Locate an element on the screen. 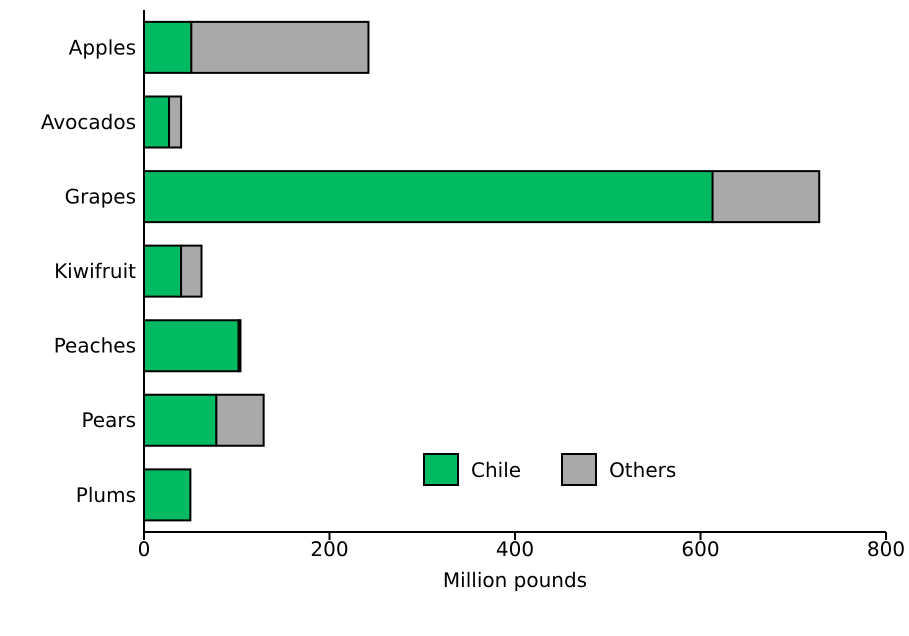 This screenshot has height=636, width=909. y-tick-label: Apples is located at coordinates (102, 47).